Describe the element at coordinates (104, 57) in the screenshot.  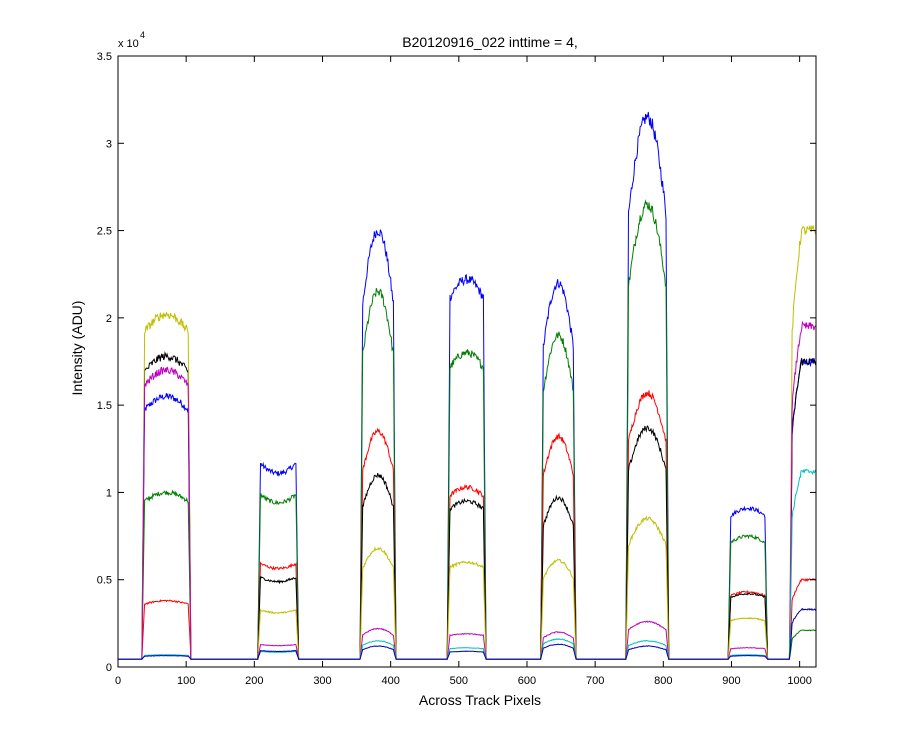
I see `y-tick-label: 3.5` at that location.